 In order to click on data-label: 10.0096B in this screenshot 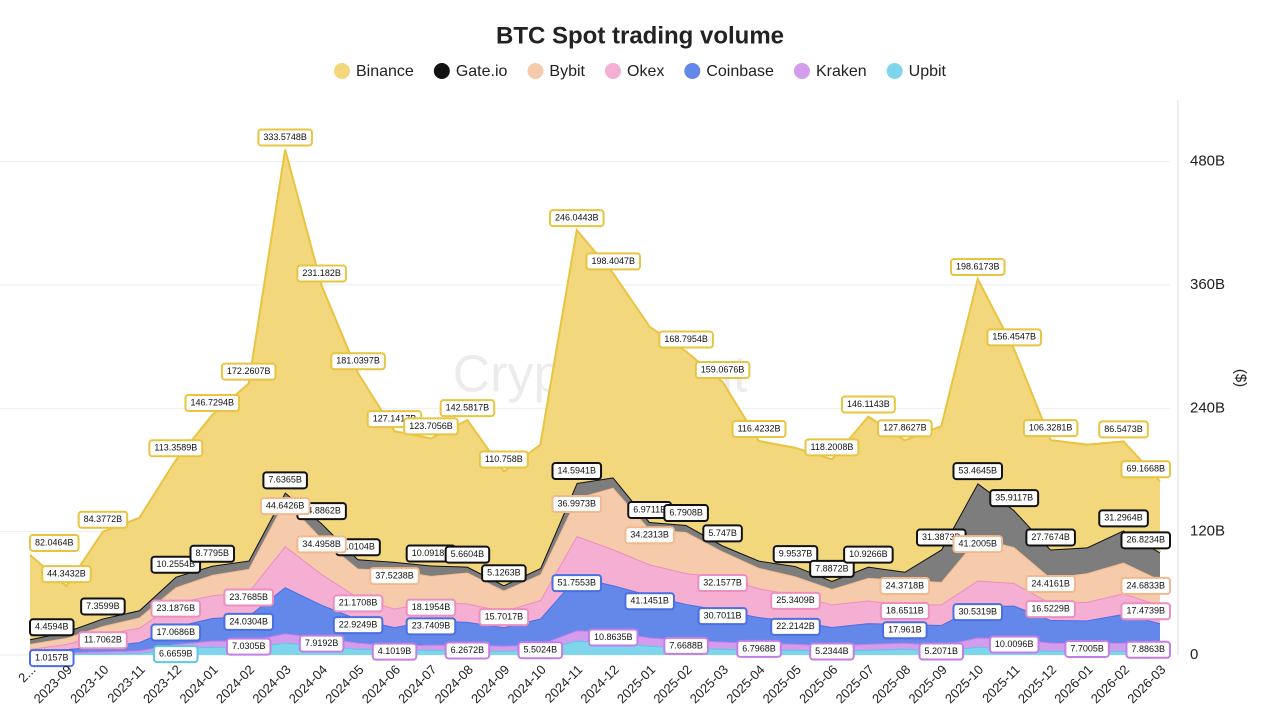, I will do `click(1014, 644)`.